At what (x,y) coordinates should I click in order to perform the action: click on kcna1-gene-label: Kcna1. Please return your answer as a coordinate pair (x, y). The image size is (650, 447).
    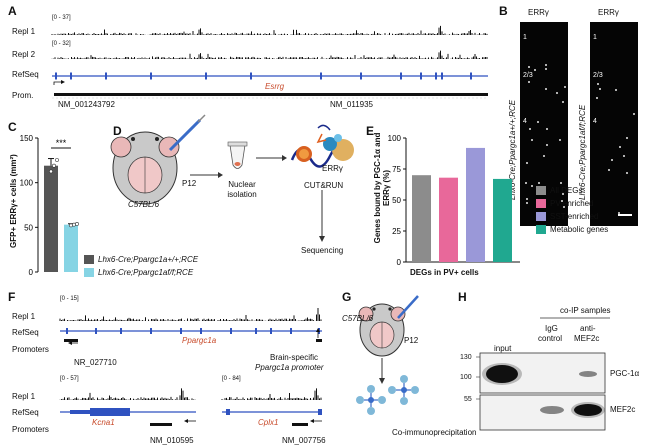
    Looking at the image, I should click on (103, 422).